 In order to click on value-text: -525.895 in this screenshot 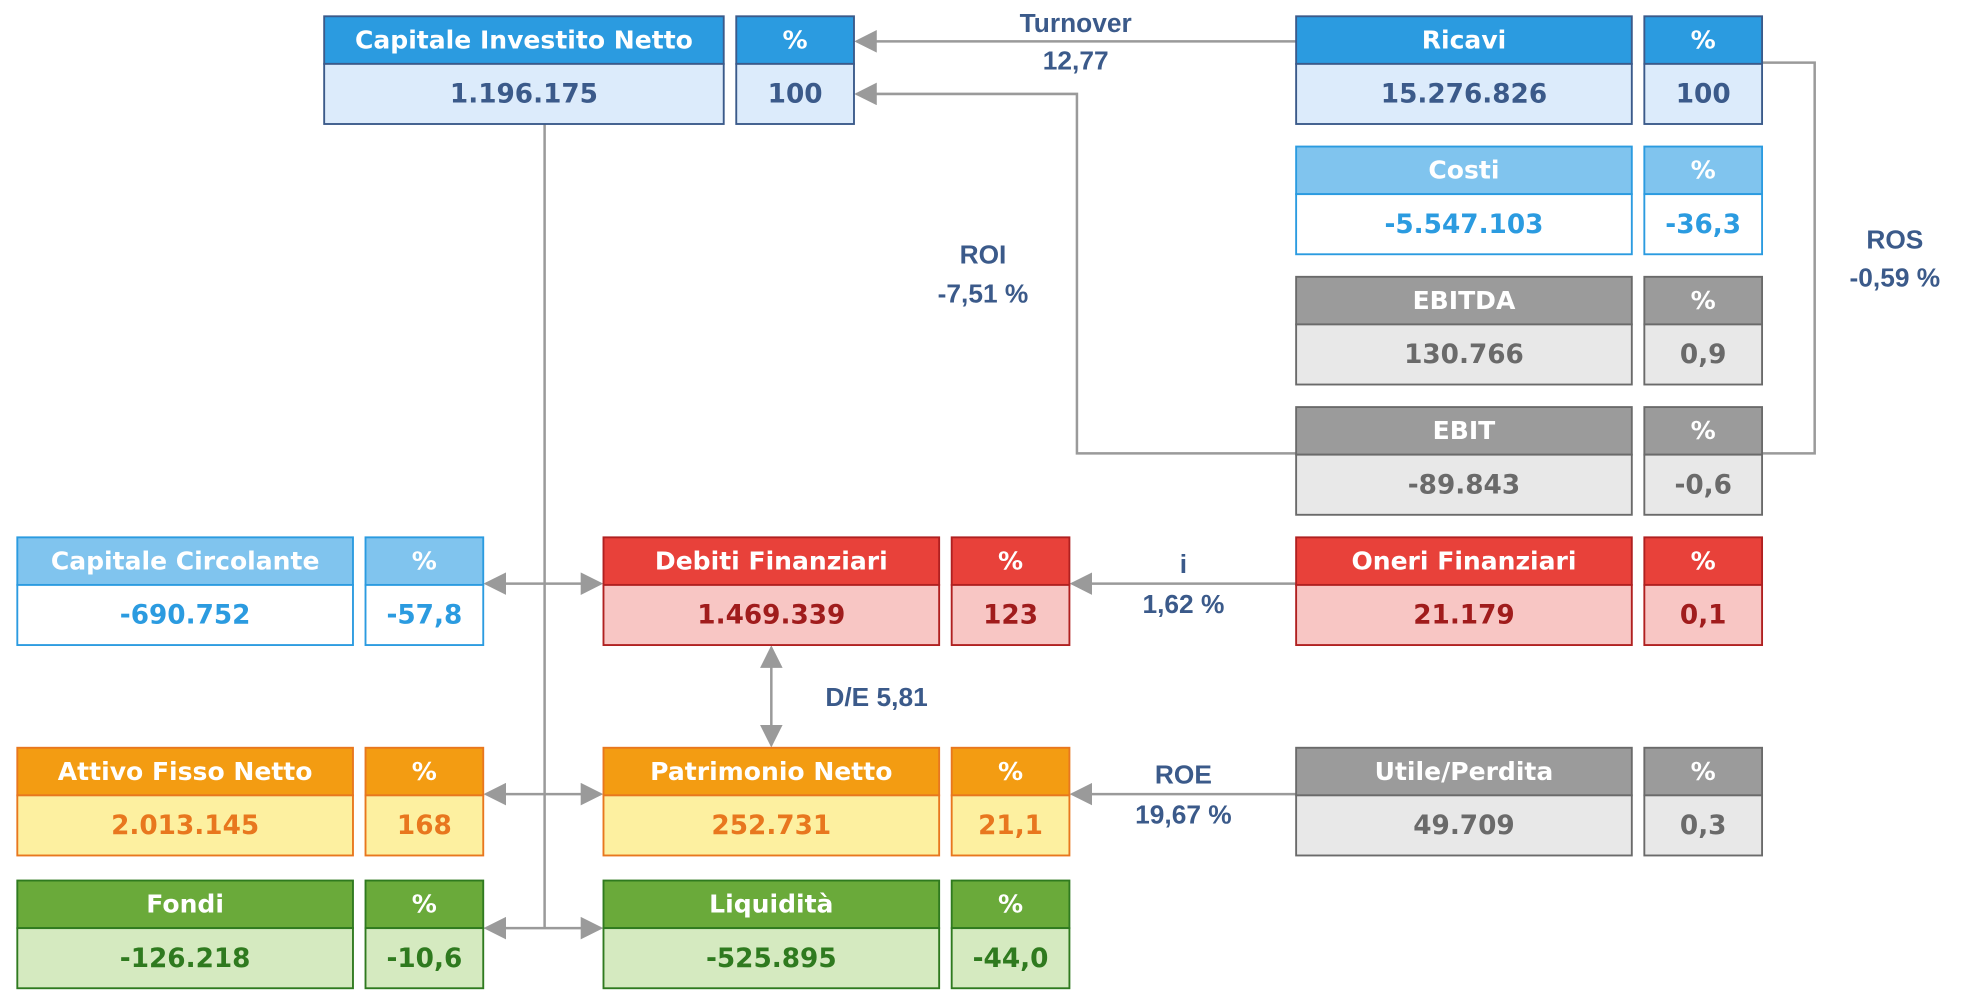, I will do `click(771, 959)`.